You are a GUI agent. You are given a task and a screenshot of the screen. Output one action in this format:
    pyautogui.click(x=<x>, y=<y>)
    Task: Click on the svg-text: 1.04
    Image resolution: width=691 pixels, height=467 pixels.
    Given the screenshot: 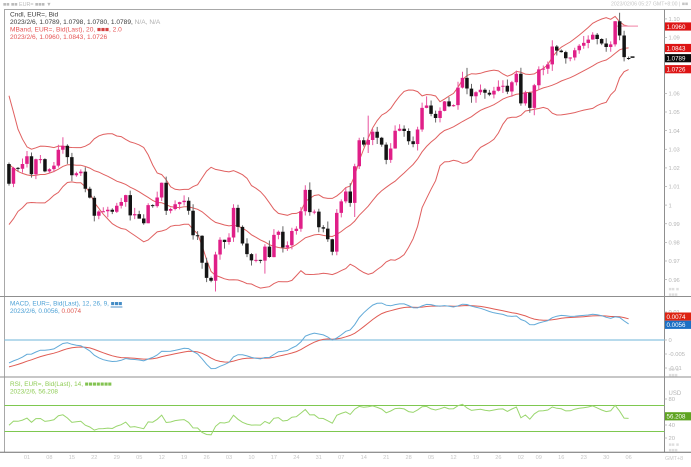 What is the action you would take?
    pyautogui.click(x=675, y=132)
    